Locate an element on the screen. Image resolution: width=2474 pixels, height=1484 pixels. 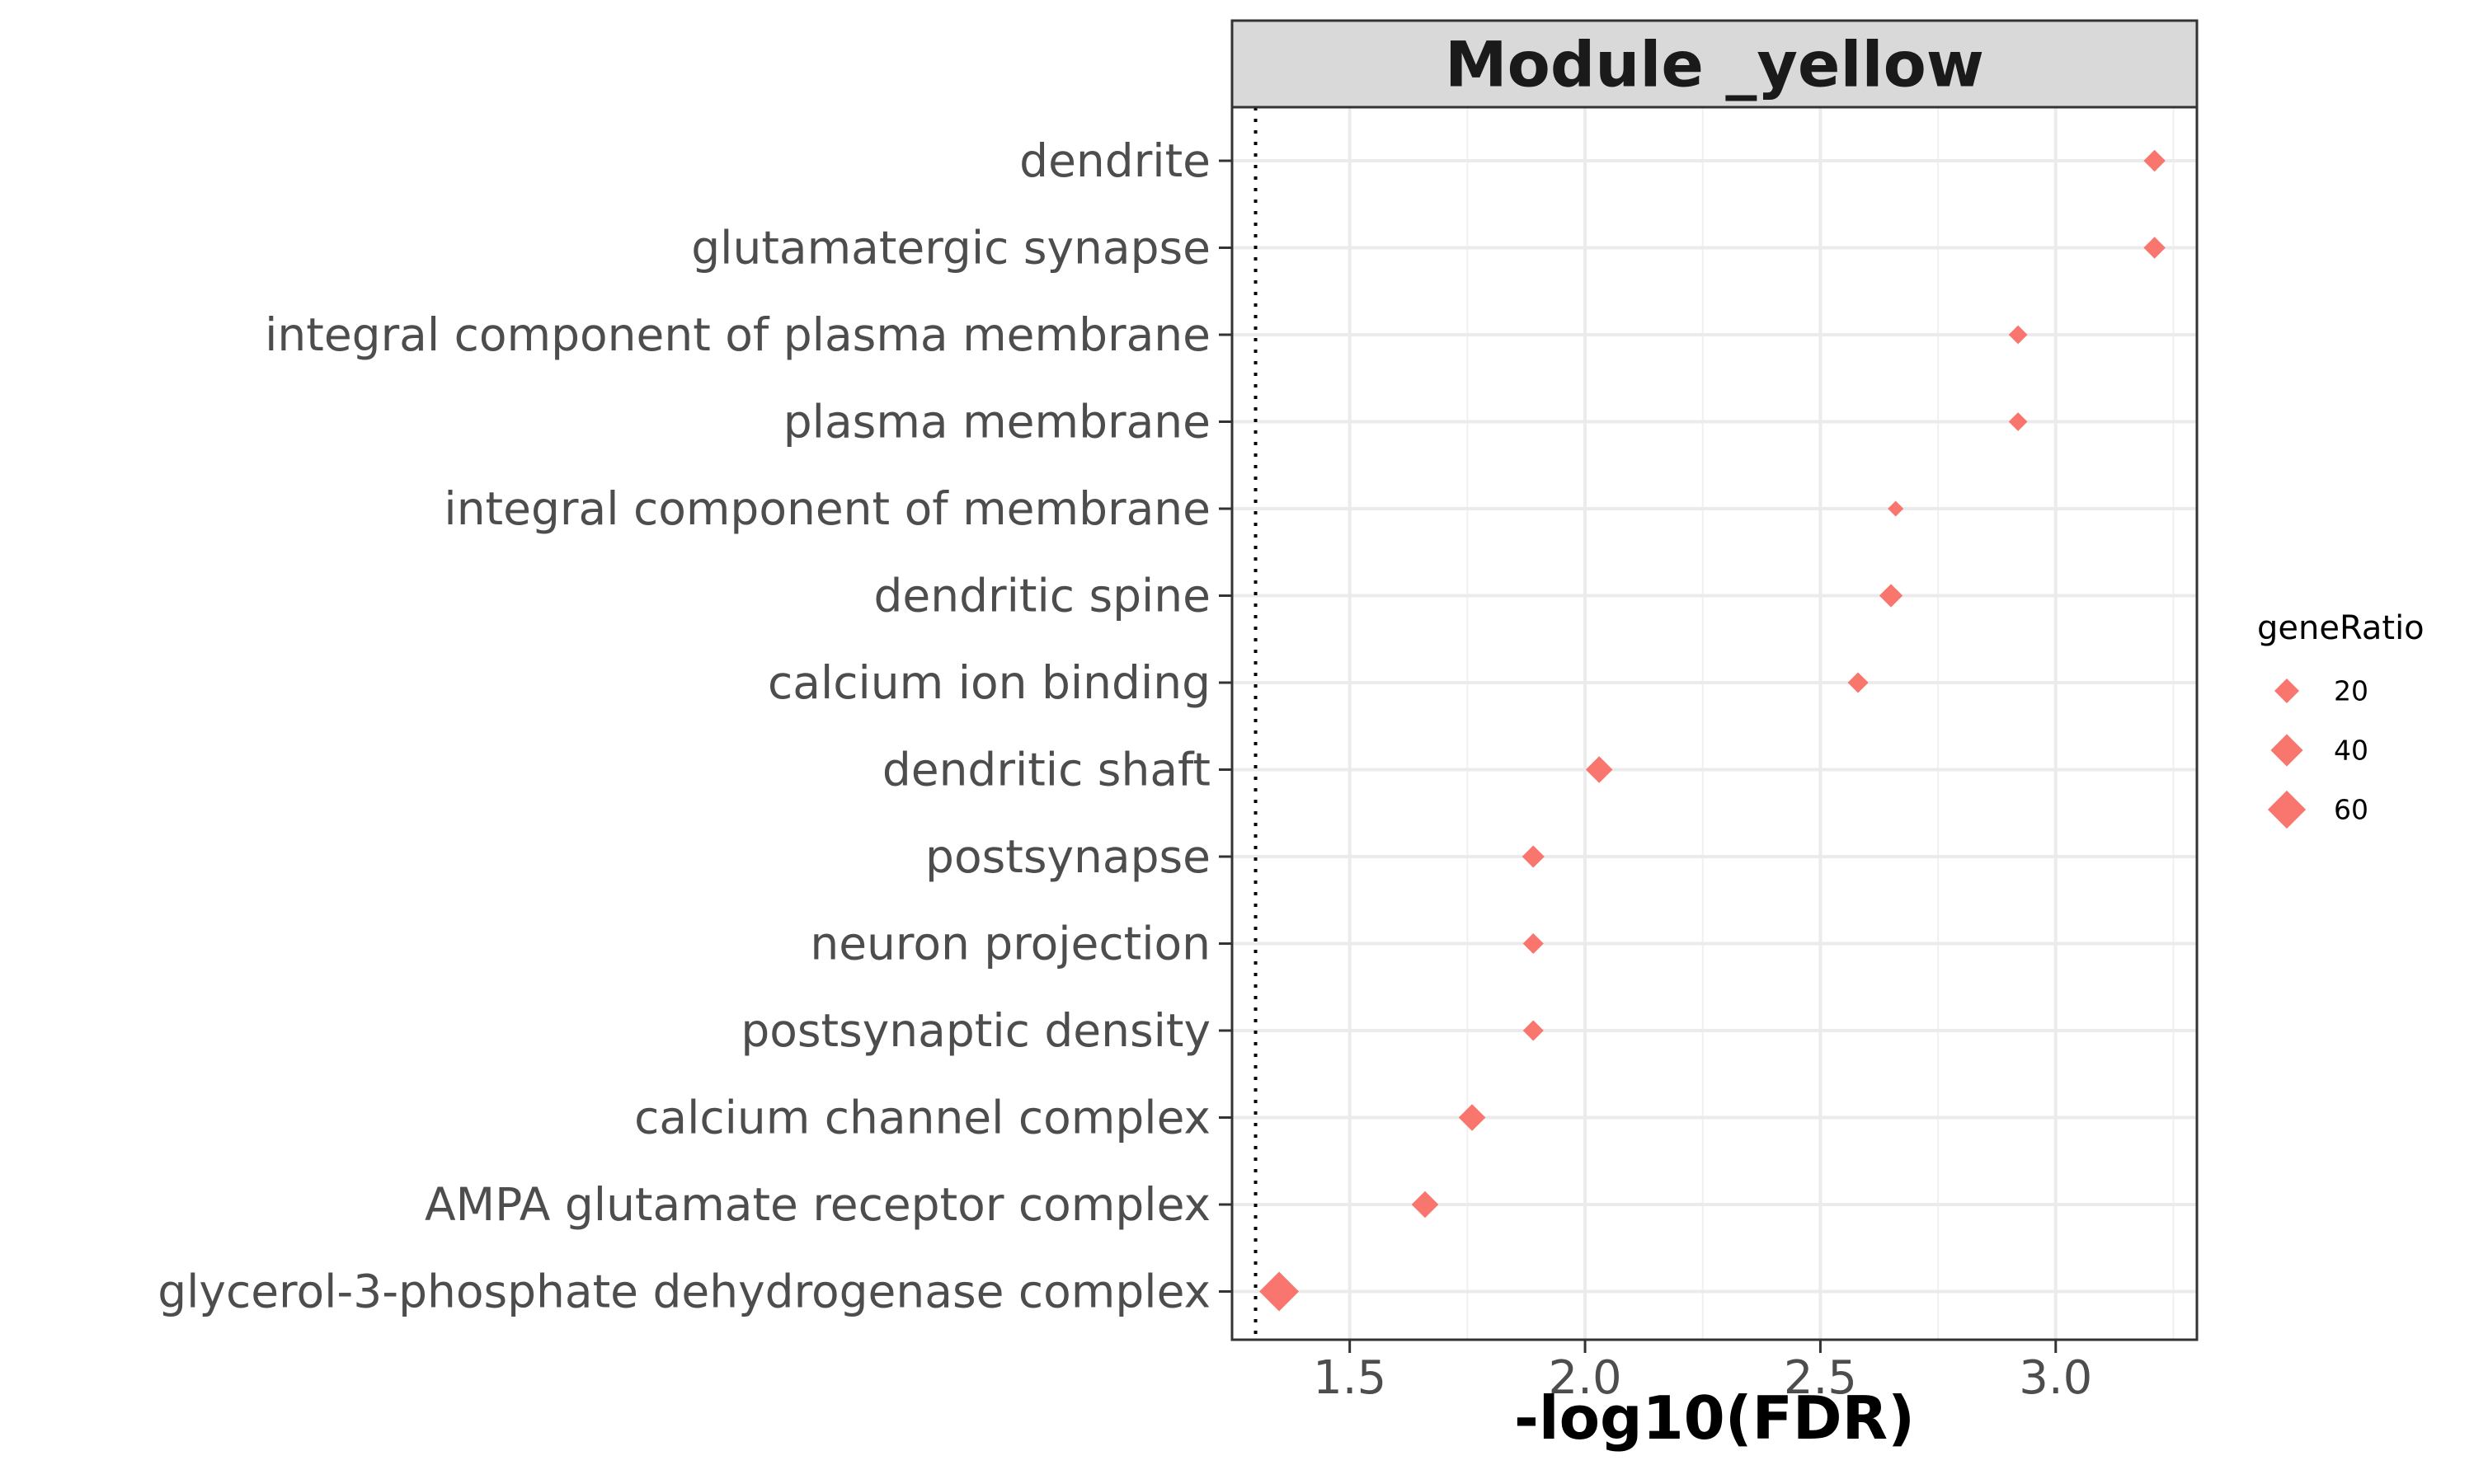
legend-title: geneRatio is located at coordinates (2341, 628).